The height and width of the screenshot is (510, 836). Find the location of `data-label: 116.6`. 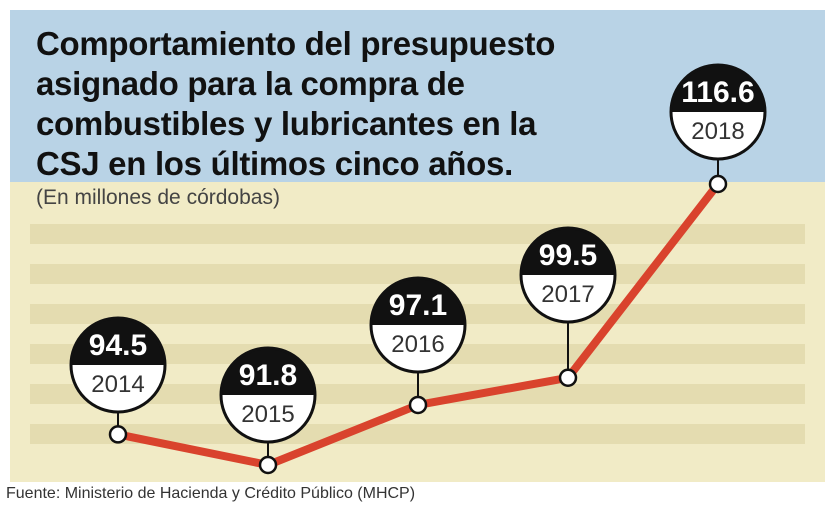

data-label: 116.6 is located at coordinates (717, 92).